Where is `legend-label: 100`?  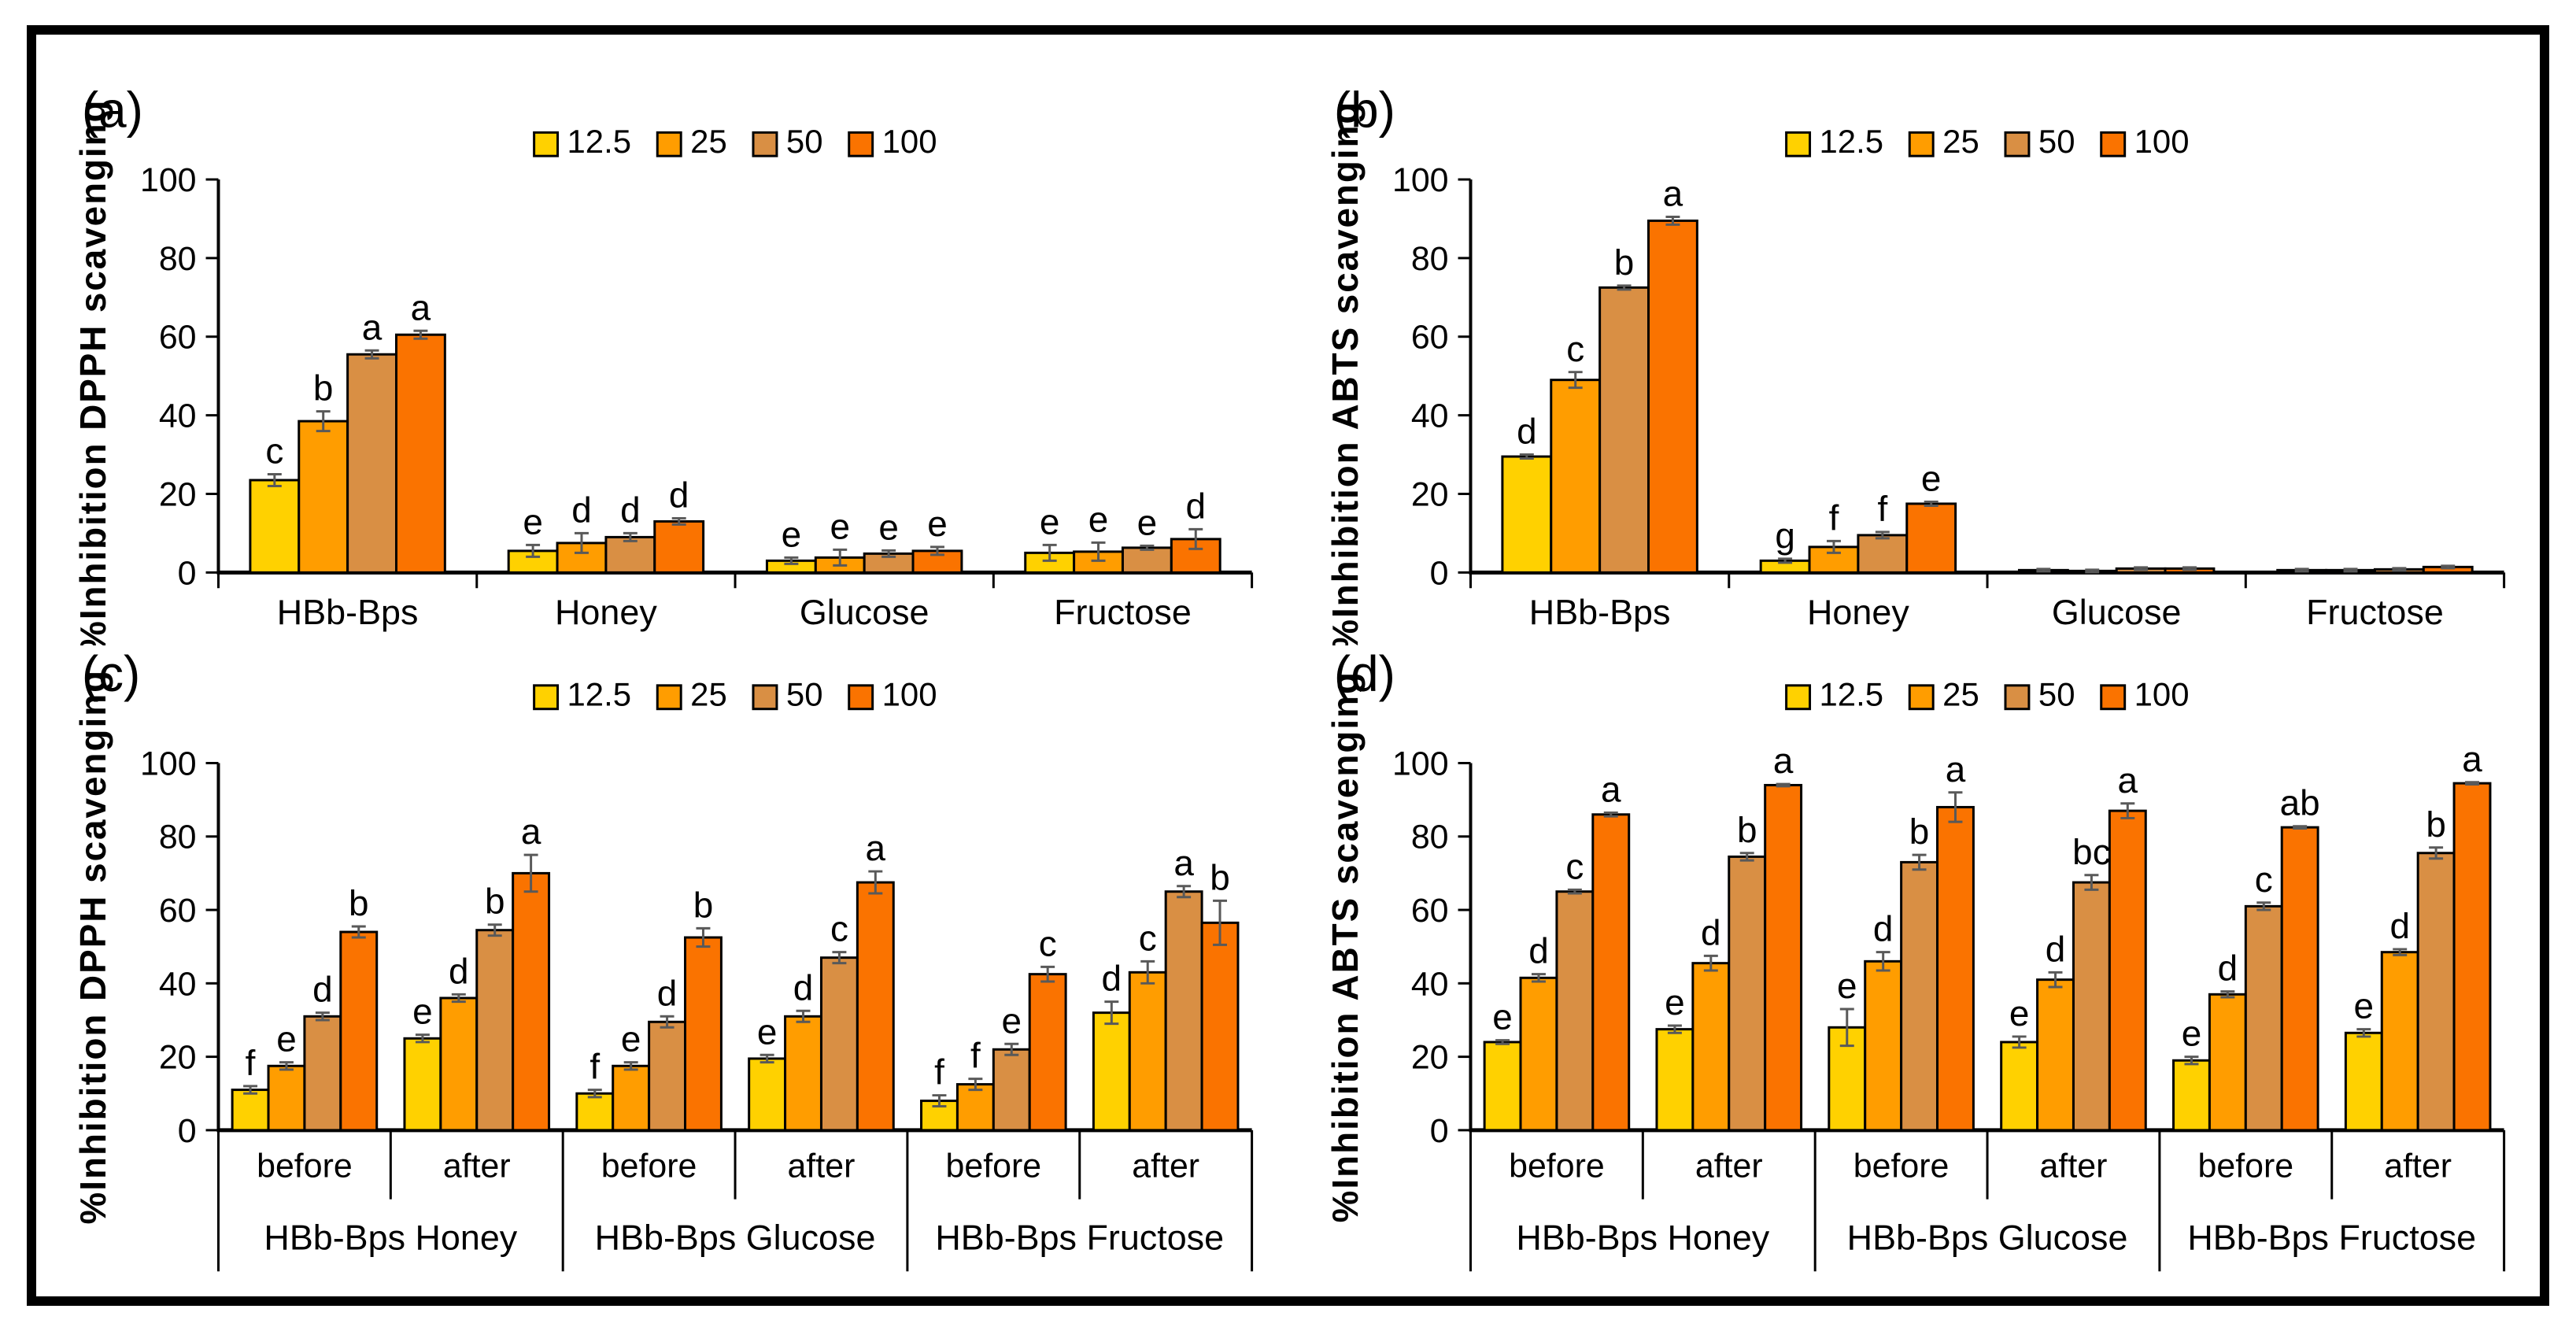
legend-label: 100 is located at coordinates (909, 141).